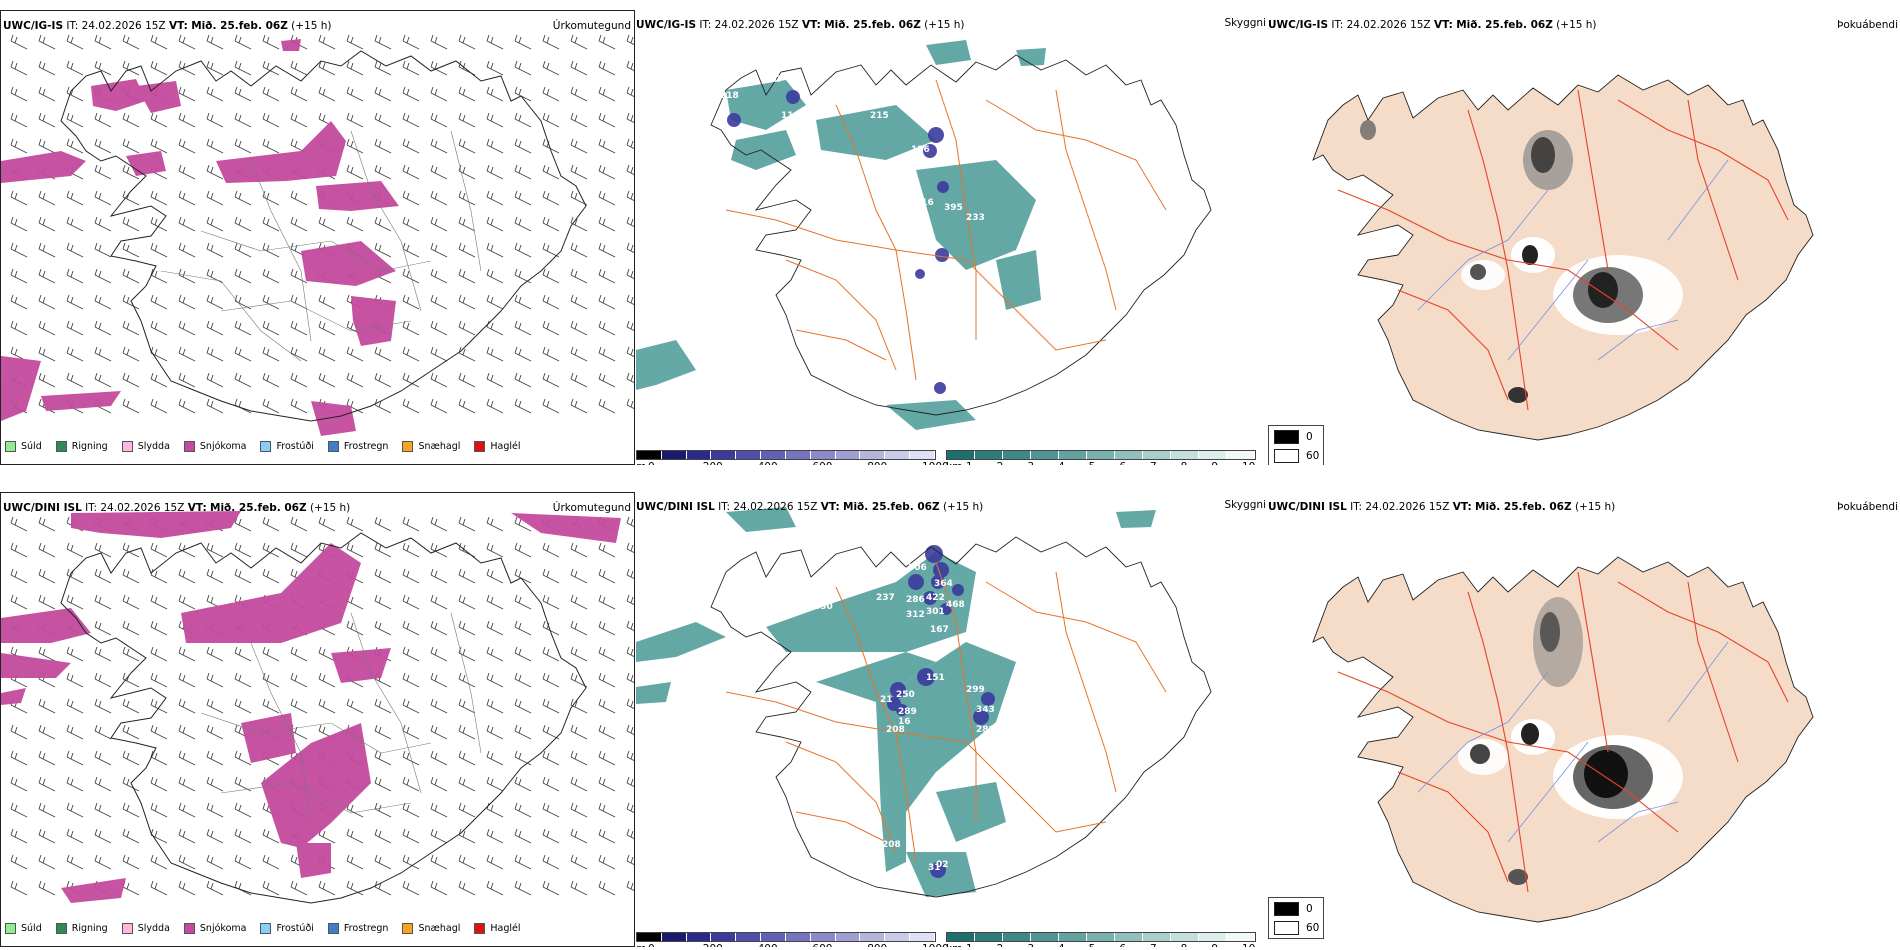 The image size is (1900, 950). Describe the element at coordinates (31, 446) in the screenshot. I see `legend-label: Súld` at that location.